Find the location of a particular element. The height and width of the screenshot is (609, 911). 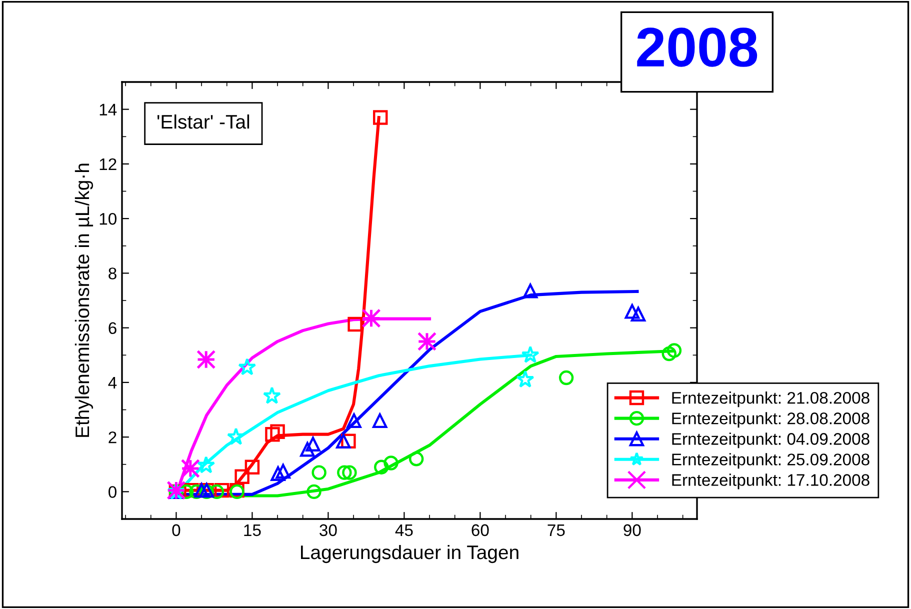

x-tick-label: 30 is located at coordinates (328, 530).